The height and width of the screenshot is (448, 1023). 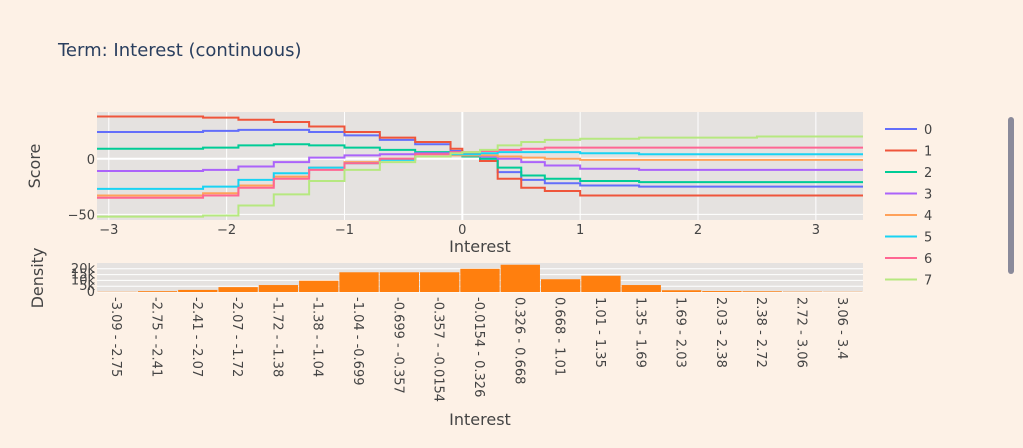 What do you see at coordinates (196, 337) in the screenshot?
I see `hist-x-tick-label: -2.41 - -2.07` at bounding box center [196, 337].